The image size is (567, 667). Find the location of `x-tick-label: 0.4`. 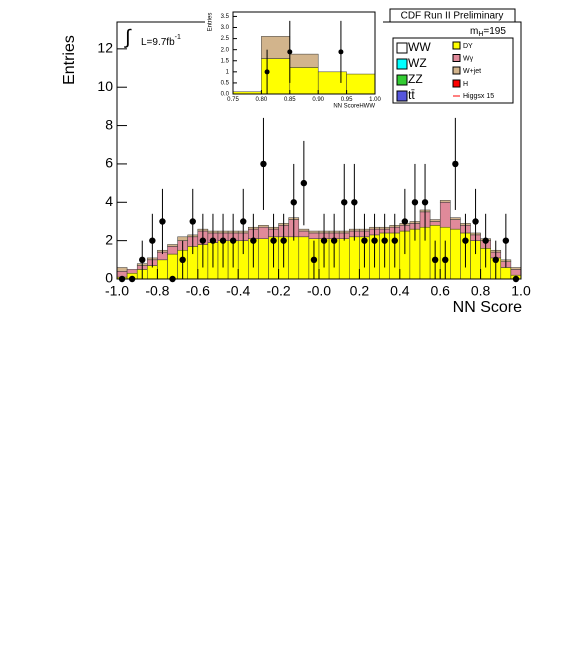

x-tick-label: 0.4 is located at coordinates (400, 290).